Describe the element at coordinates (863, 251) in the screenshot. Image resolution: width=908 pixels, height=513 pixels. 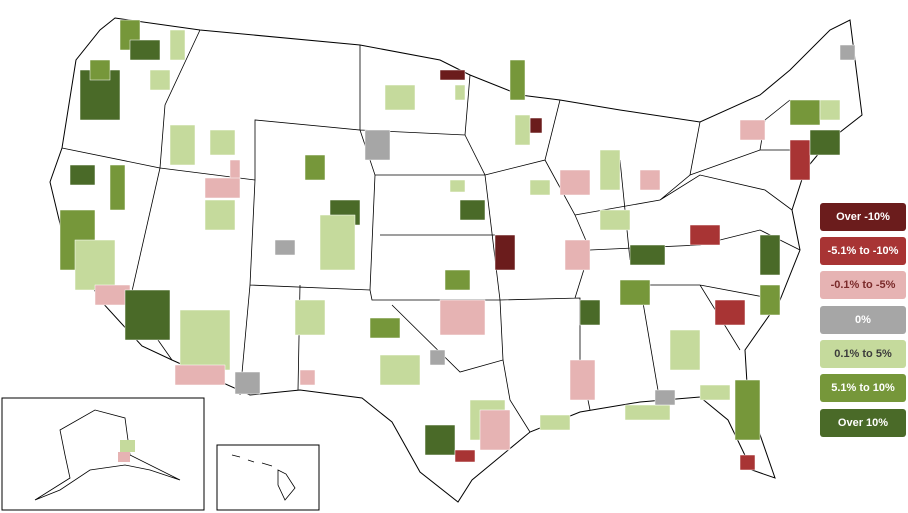
I see `legend-item: -5.1% to -10%` at that location.